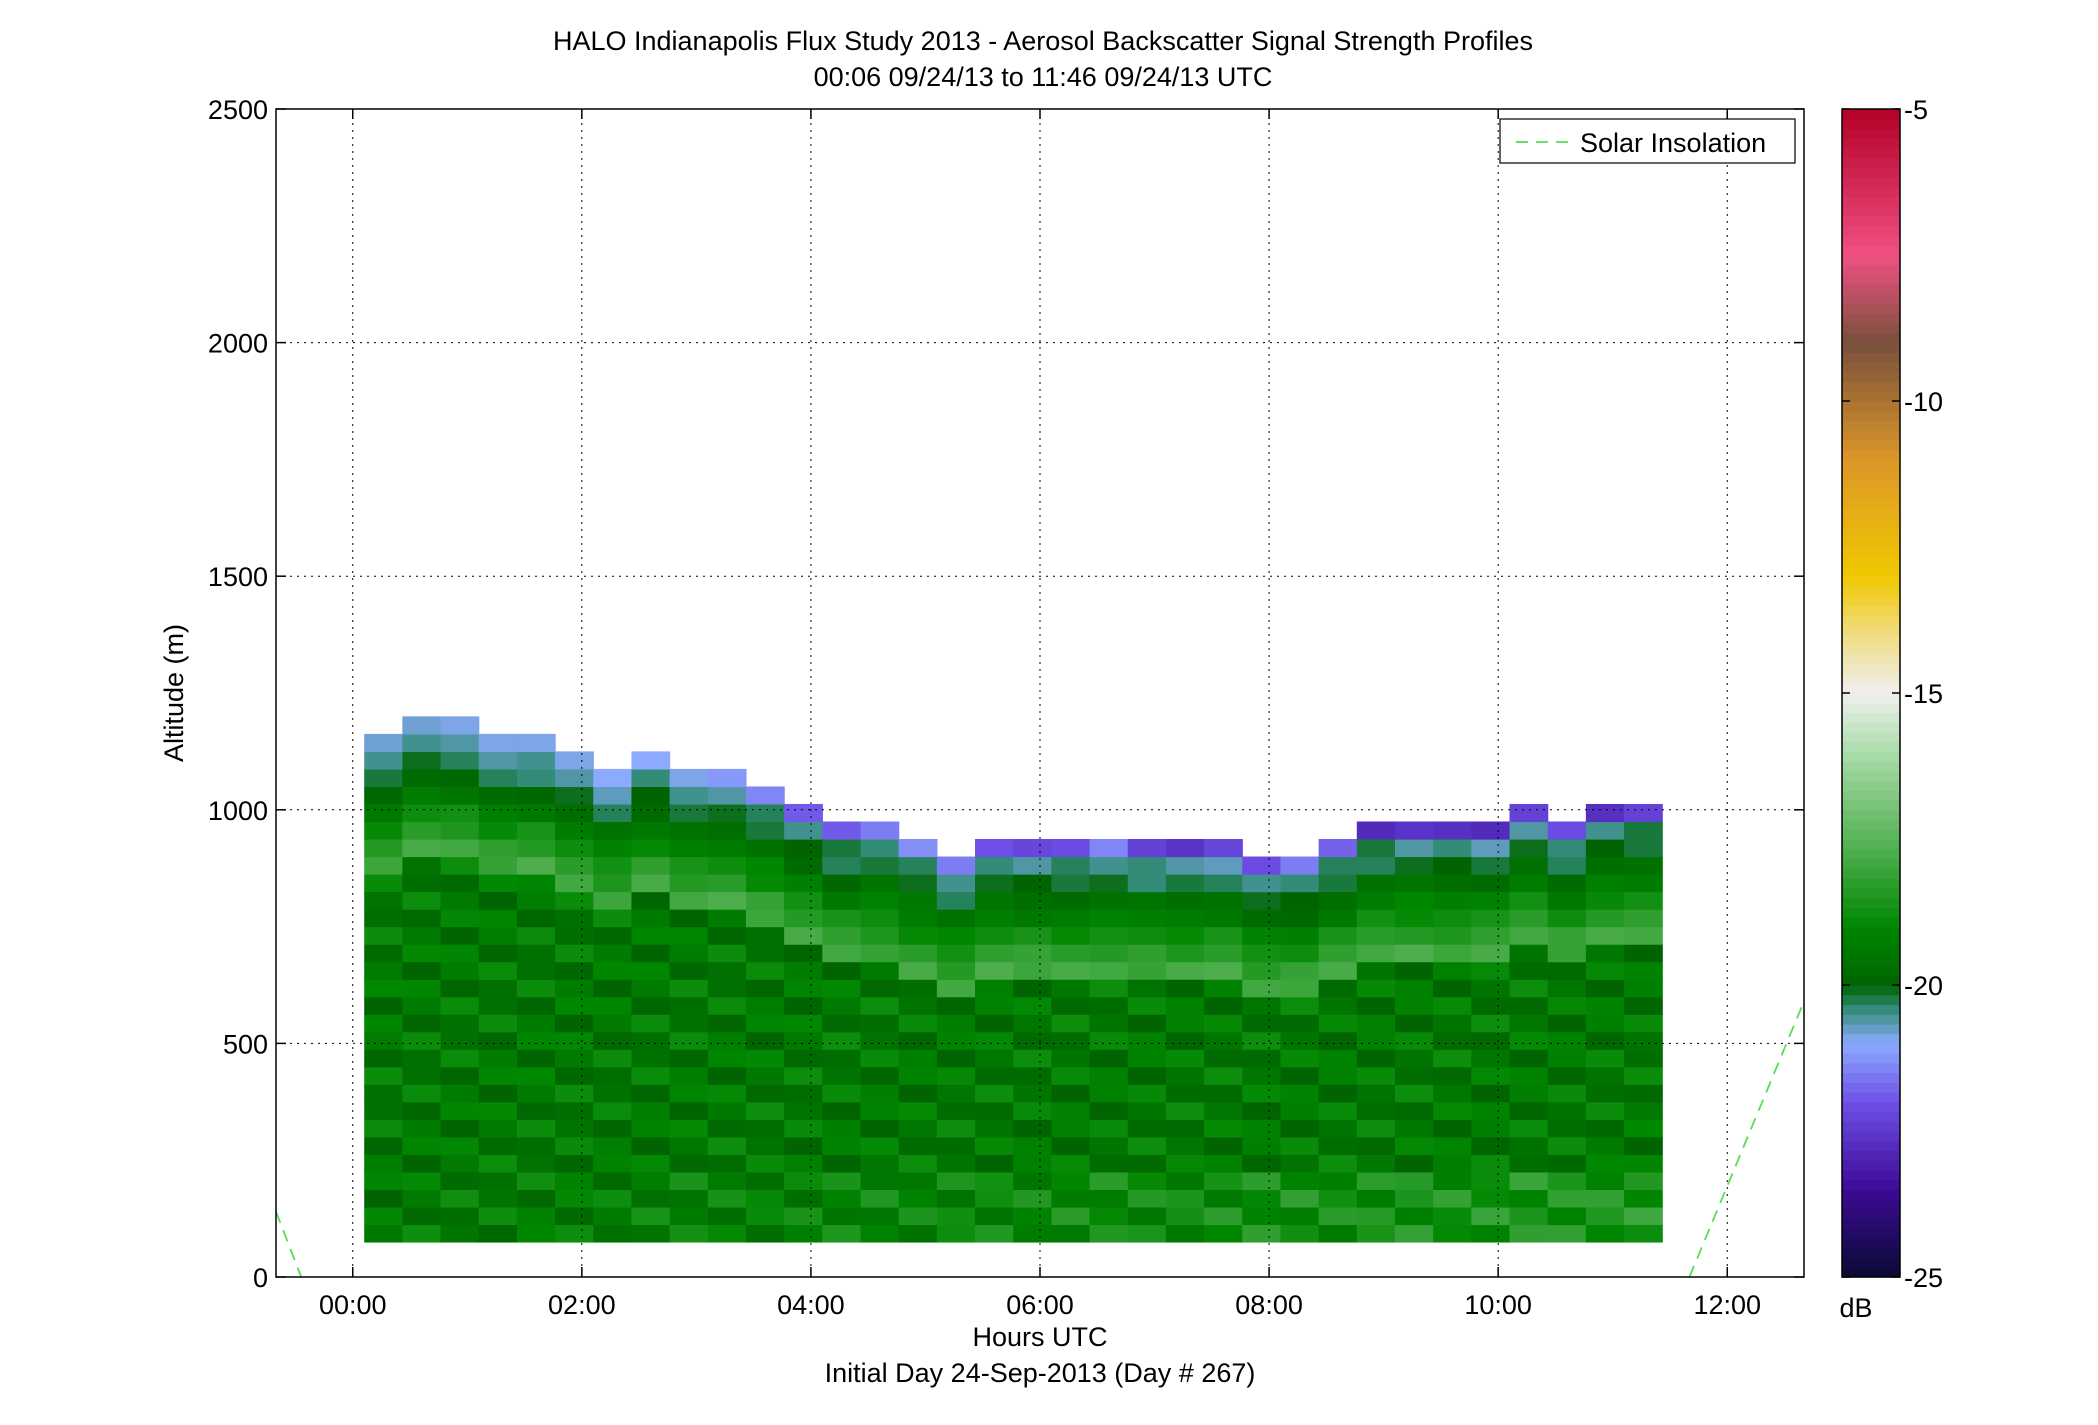 Image resolution: width=2098 pixels, height=1425 pixels. Describe the element at coordinates (1040, 1305) in the screenshot. I see `x-tick-label: 06:00` at that location.